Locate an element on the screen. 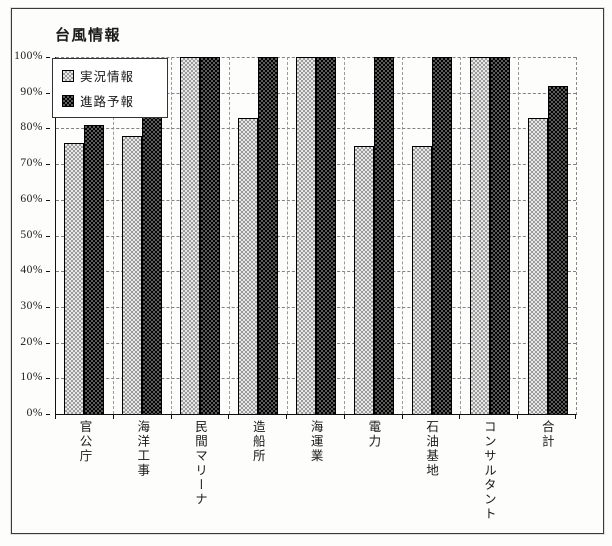 This screenshot has height=546, width=612. y-tick-label: 0% is located at coordinates (34, 413).